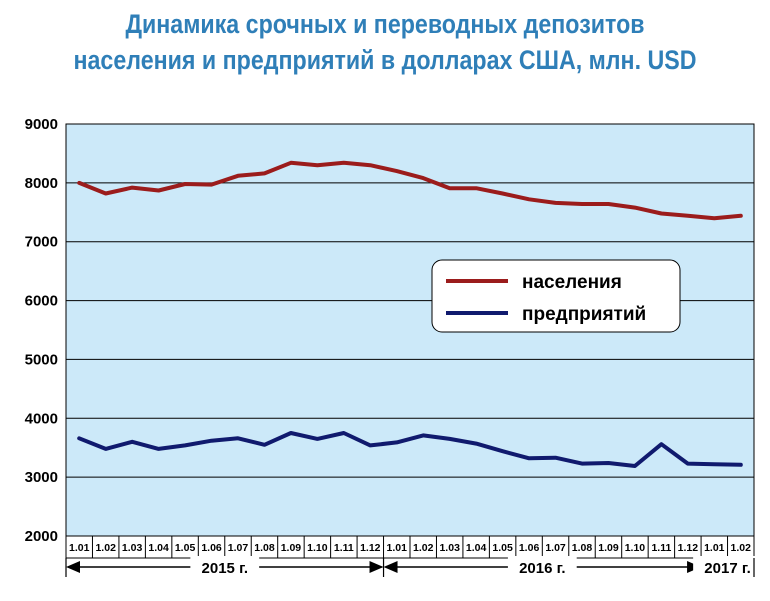 Image resolution: width=770 pixels, height=601 pixels. Describe the element at coordinates (41, 359) in the screenshot. I see `y-tick-label-5000: 5000` at that location.